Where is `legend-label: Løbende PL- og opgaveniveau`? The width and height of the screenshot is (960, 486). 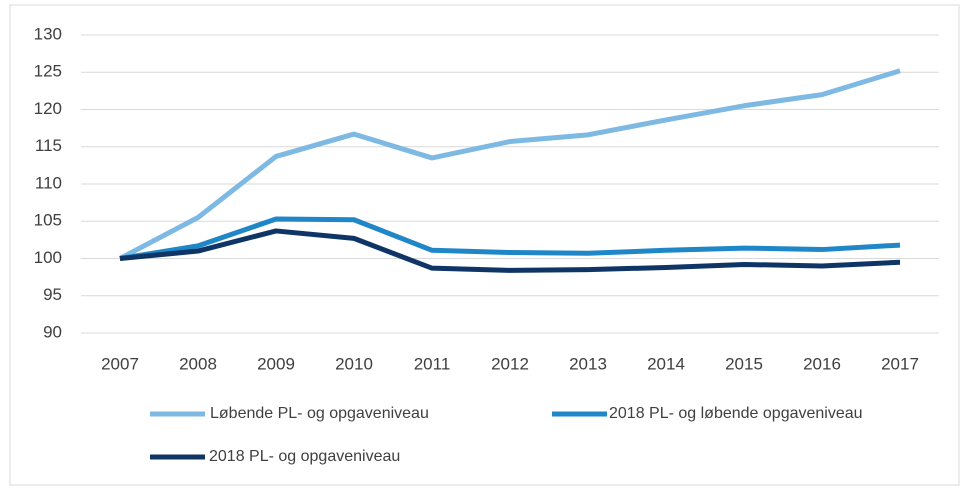
legend-label: Løbende PL- og opgaveniveau is located at coordinates (319, 413).